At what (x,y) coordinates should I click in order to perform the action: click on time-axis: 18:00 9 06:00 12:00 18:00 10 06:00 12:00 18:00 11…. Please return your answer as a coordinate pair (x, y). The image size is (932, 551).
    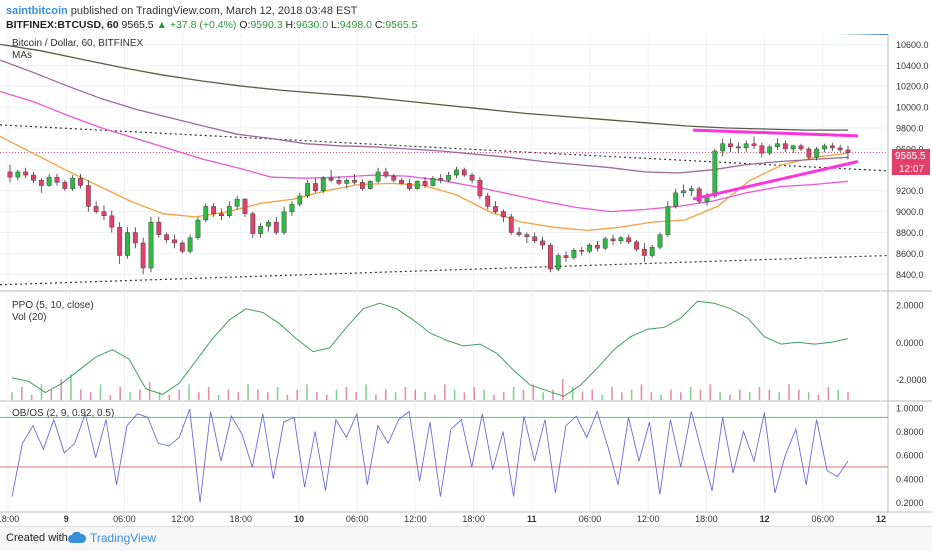
    Looking at the image, I should click on (443, 519).